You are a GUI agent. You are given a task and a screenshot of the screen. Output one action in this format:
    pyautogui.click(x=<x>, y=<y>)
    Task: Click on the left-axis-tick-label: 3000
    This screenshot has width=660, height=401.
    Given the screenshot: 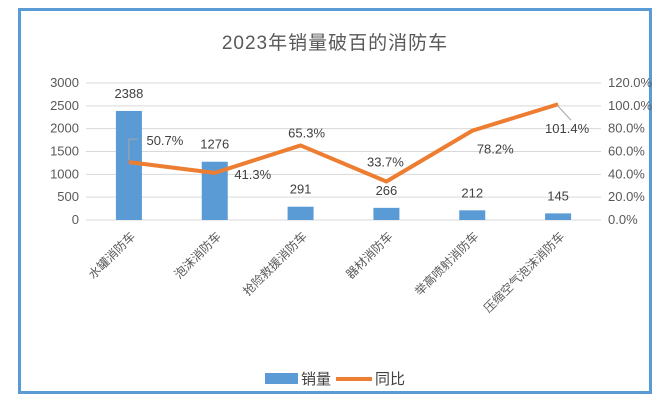 What is the action you would take?
    pyautogui.click(x=64, y=82)
    